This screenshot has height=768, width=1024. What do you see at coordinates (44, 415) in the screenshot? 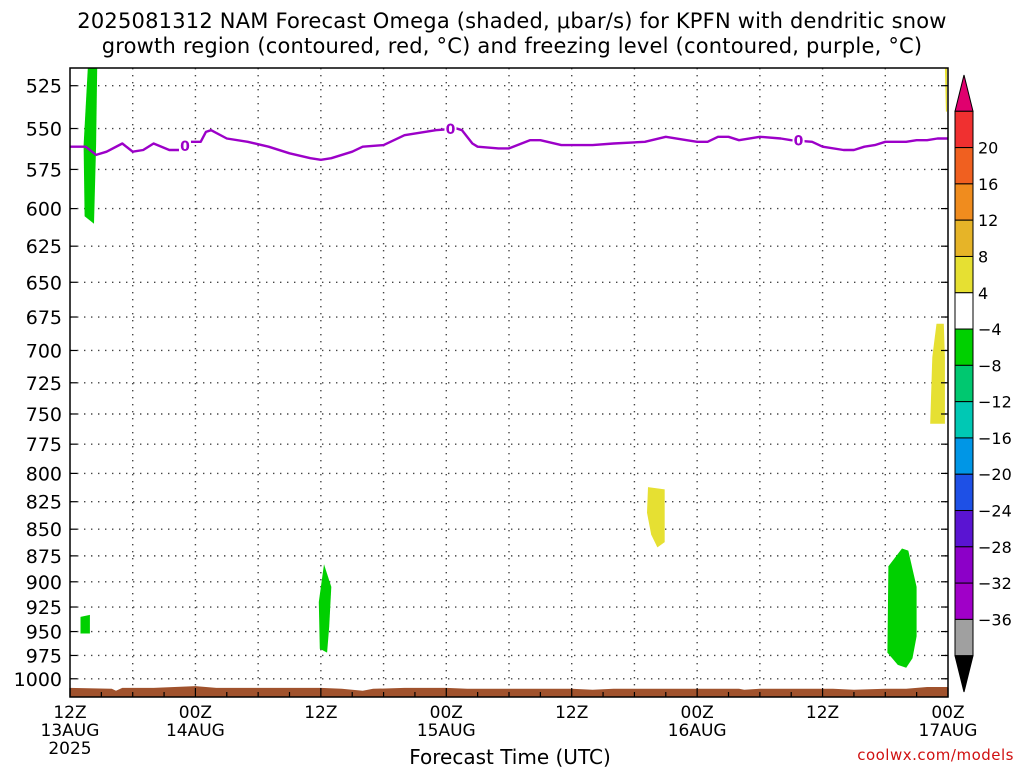
I see `y-tick-label-750: 750` at bounding box center [44, 415].